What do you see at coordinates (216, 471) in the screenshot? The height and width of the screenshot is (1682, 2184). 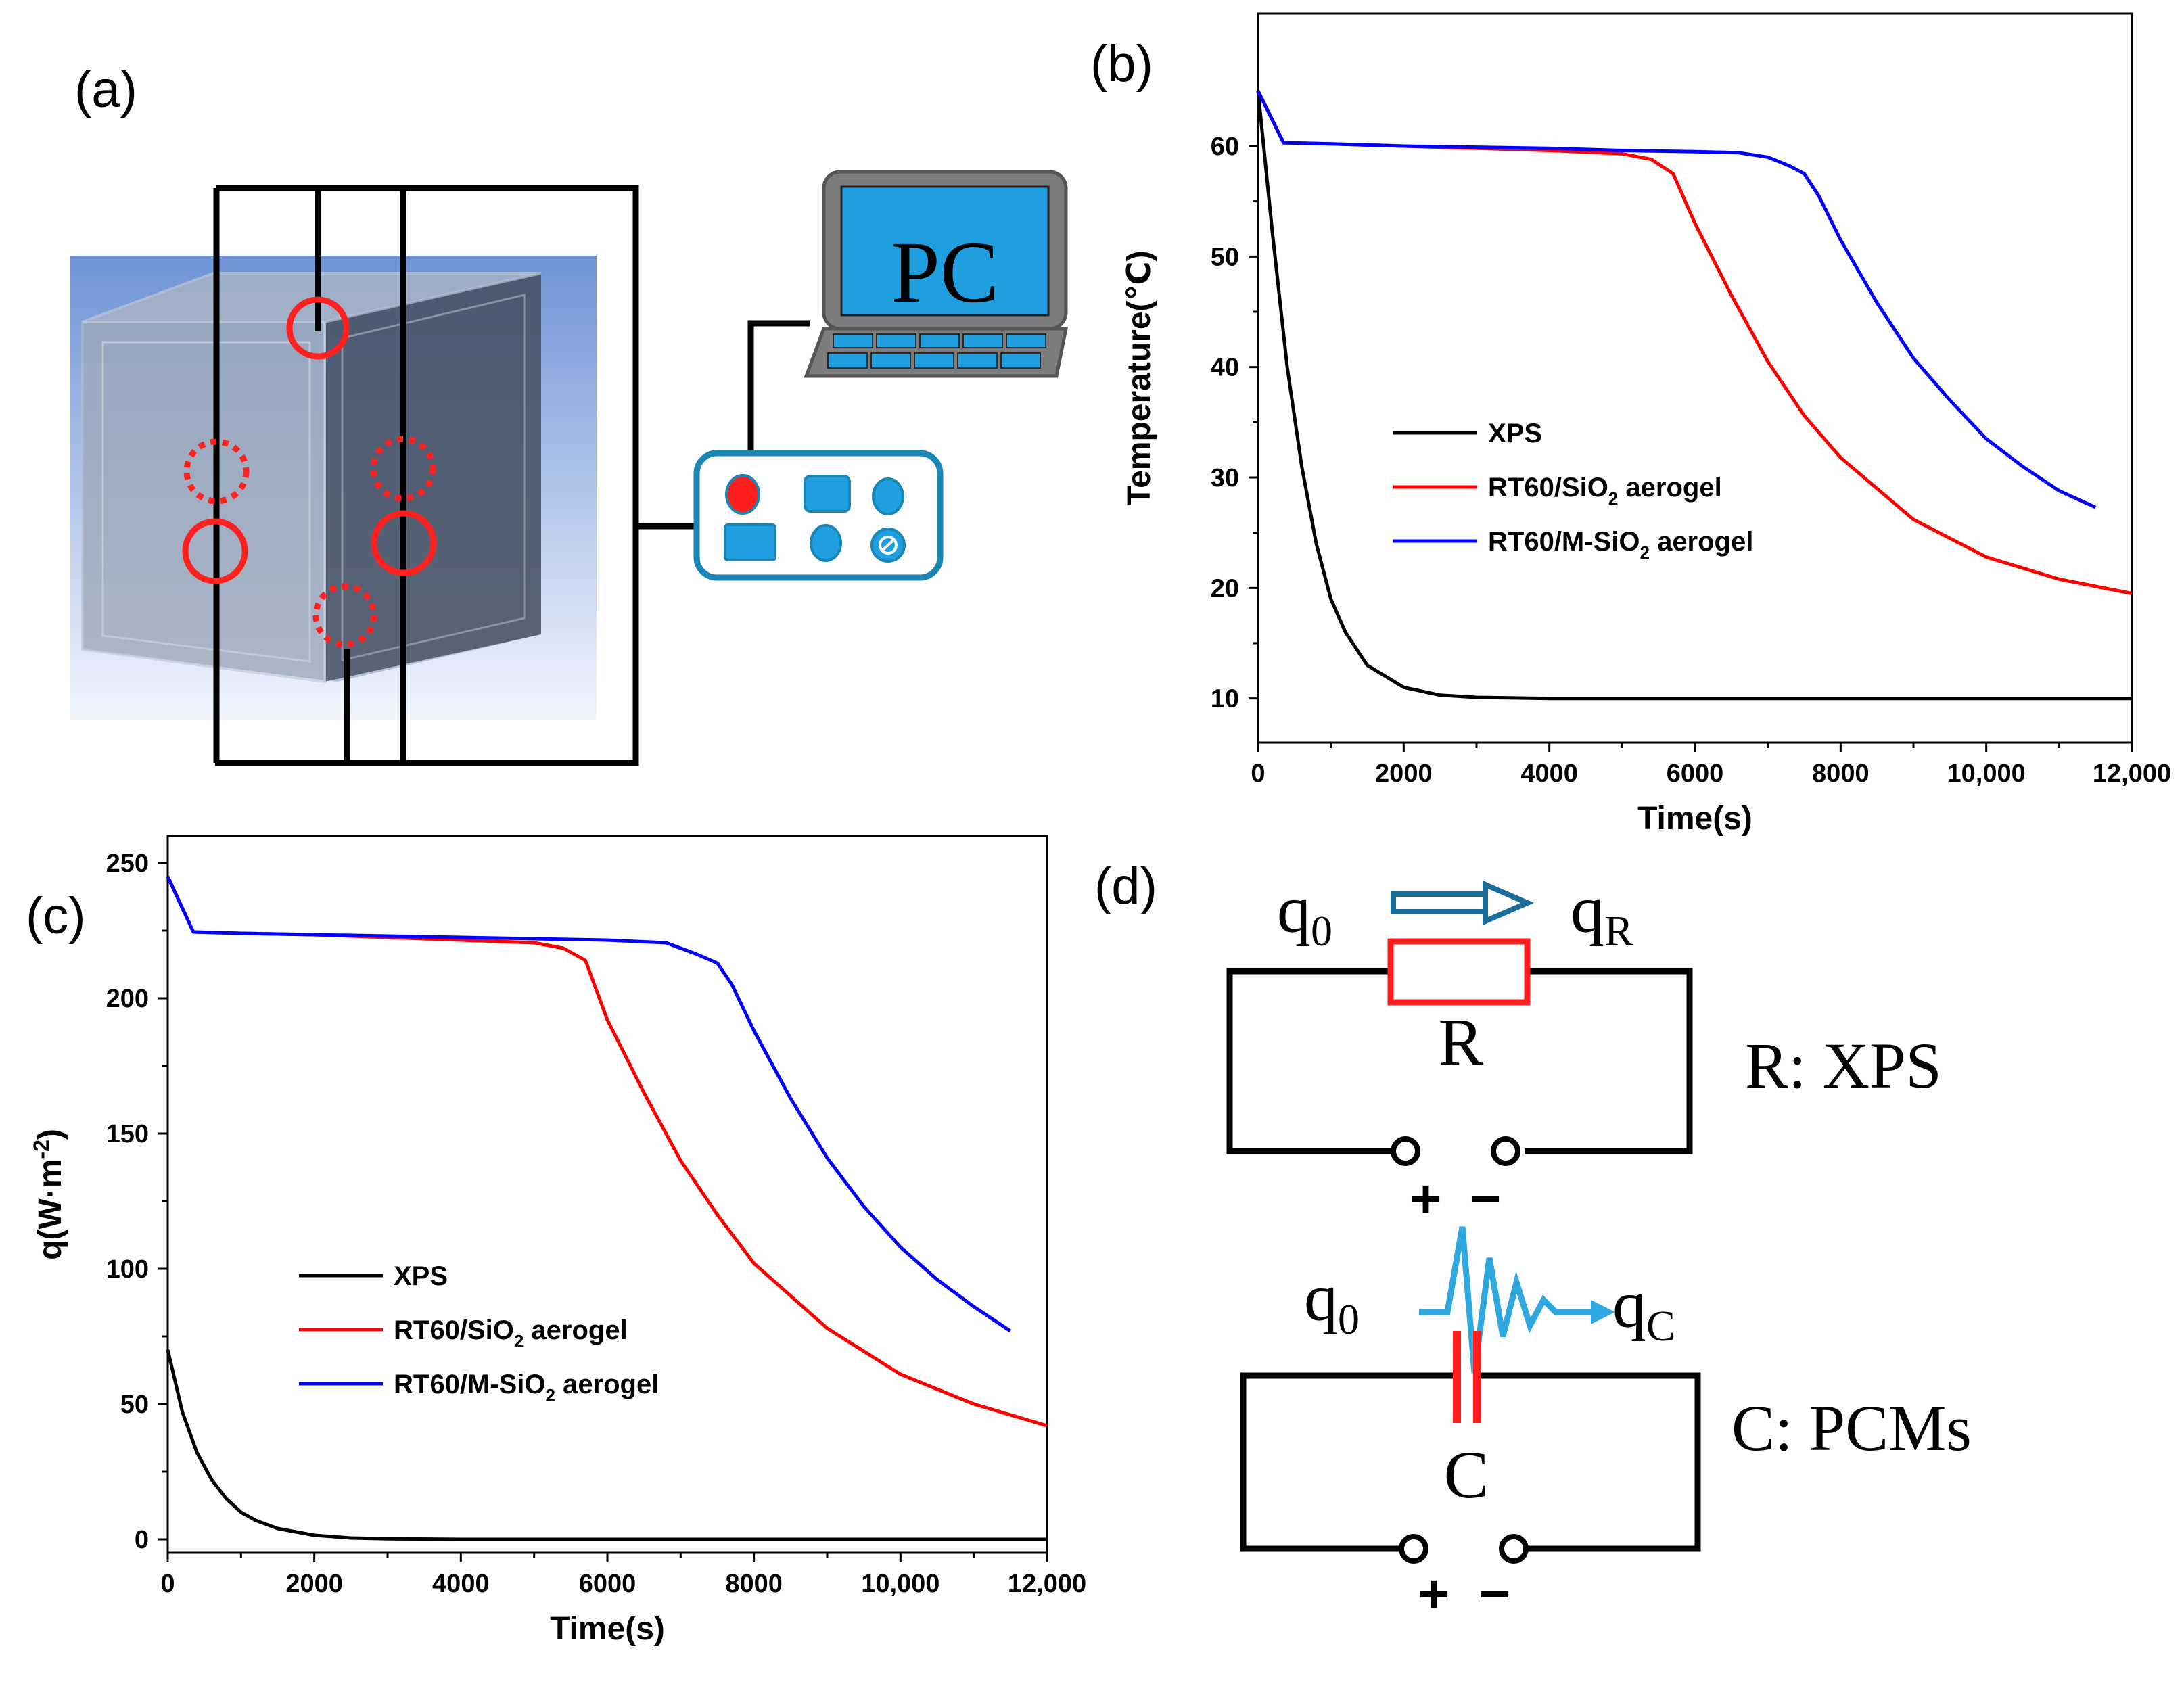 I see `sensor-left-hidden-marker` at bounding box center [216, 471].